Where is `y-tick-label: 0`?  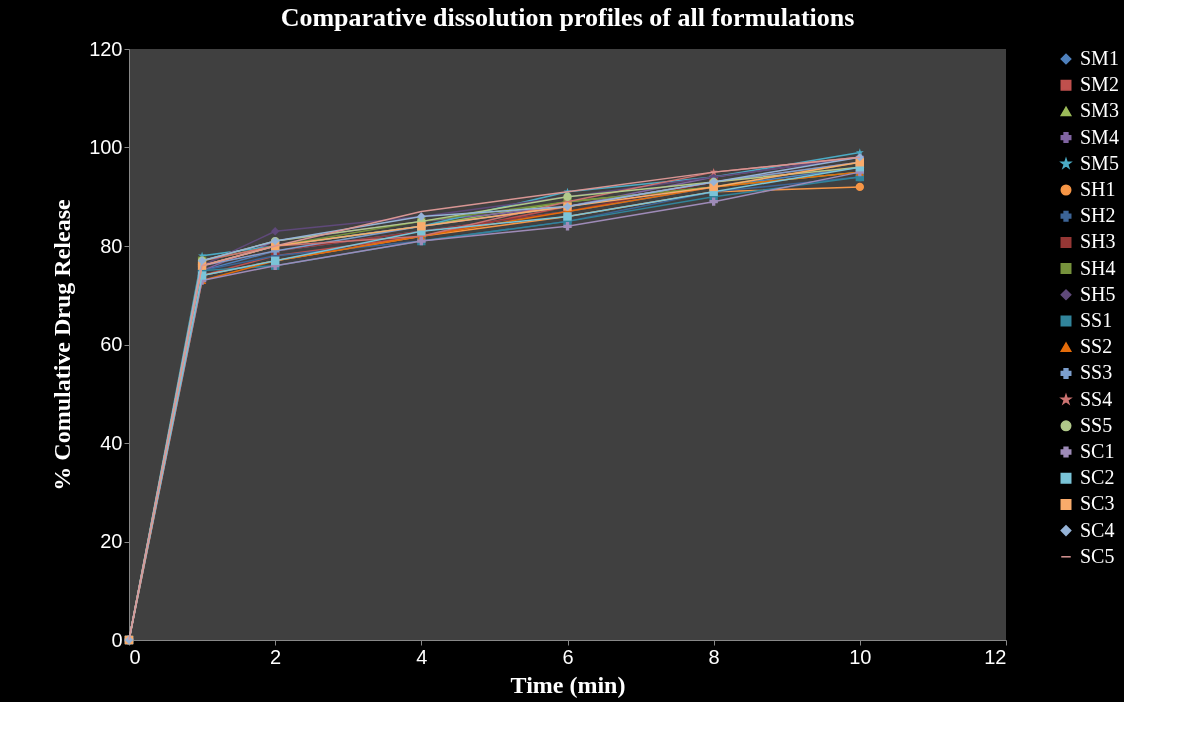
y-tick-label: 0 is located at coordinates (117, 639).